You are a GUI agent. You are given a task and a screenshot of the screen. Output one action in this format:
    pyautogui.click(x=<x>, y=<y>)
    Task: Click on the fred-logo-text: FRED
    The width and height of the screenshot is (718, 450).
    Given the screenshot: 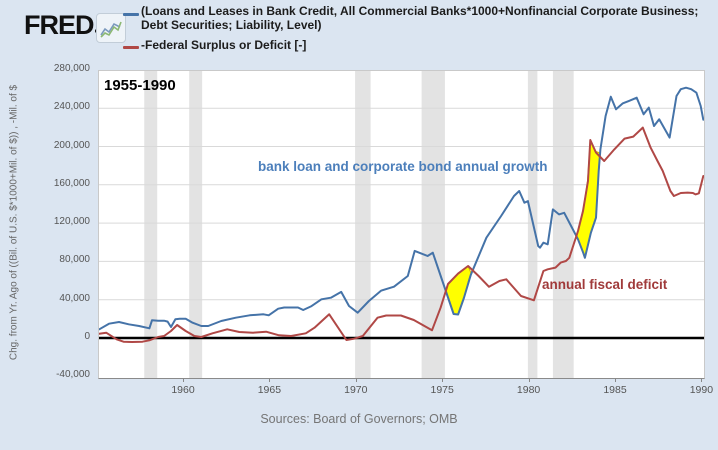 What is the action you would take?
    pyautogui.click(x=59, y=25)
    